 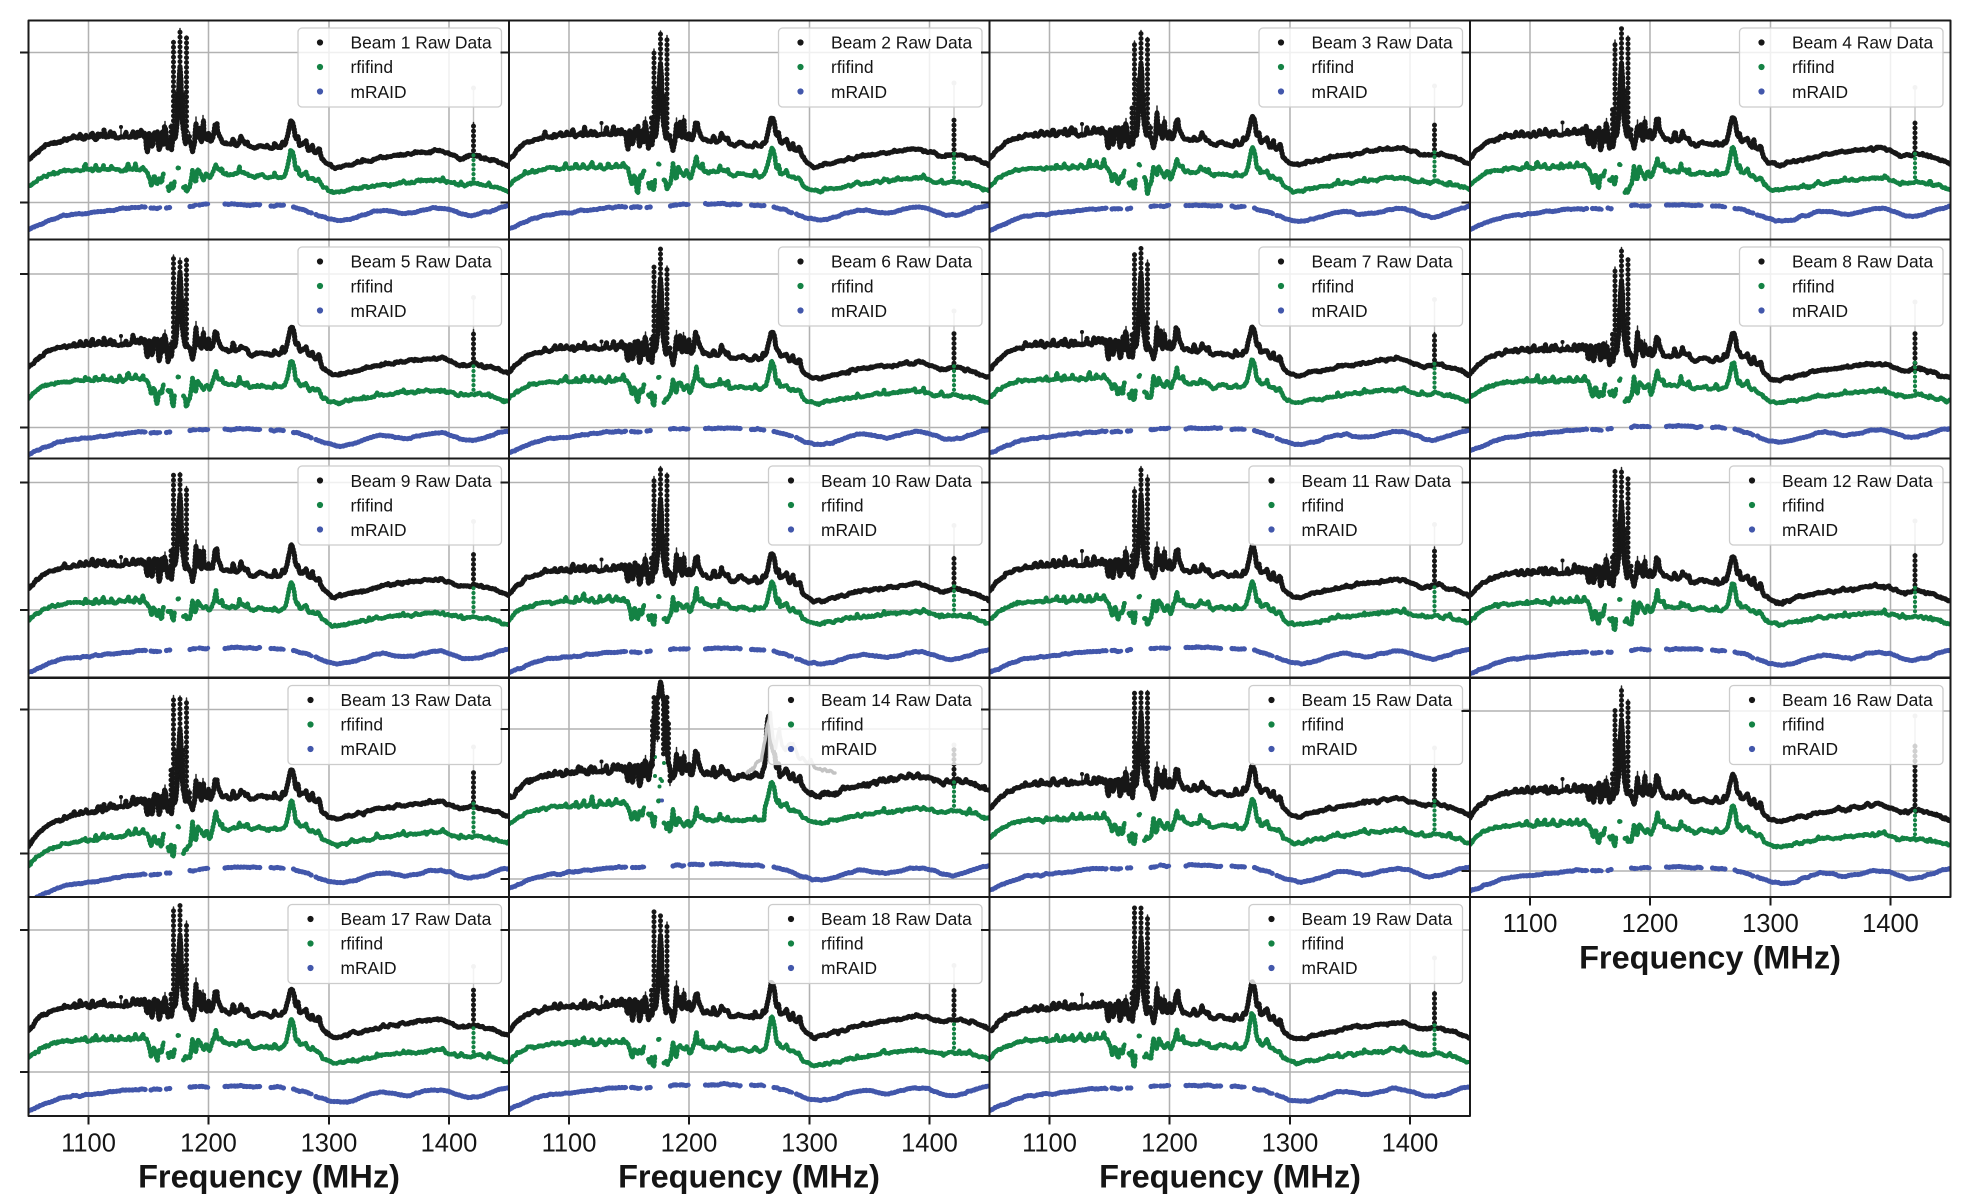 I want to click on svg-text: Beam 4 Raw Data, so click(x=1862, y=43).